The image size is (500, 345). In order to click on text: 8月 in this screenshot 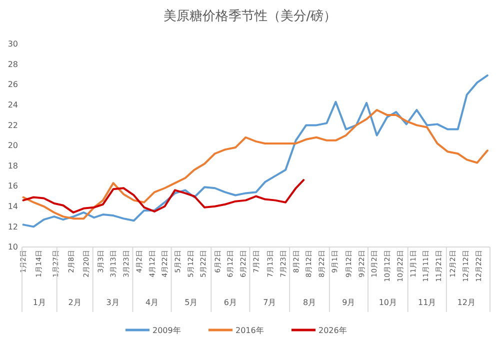, I will do `click(309, 302)`.